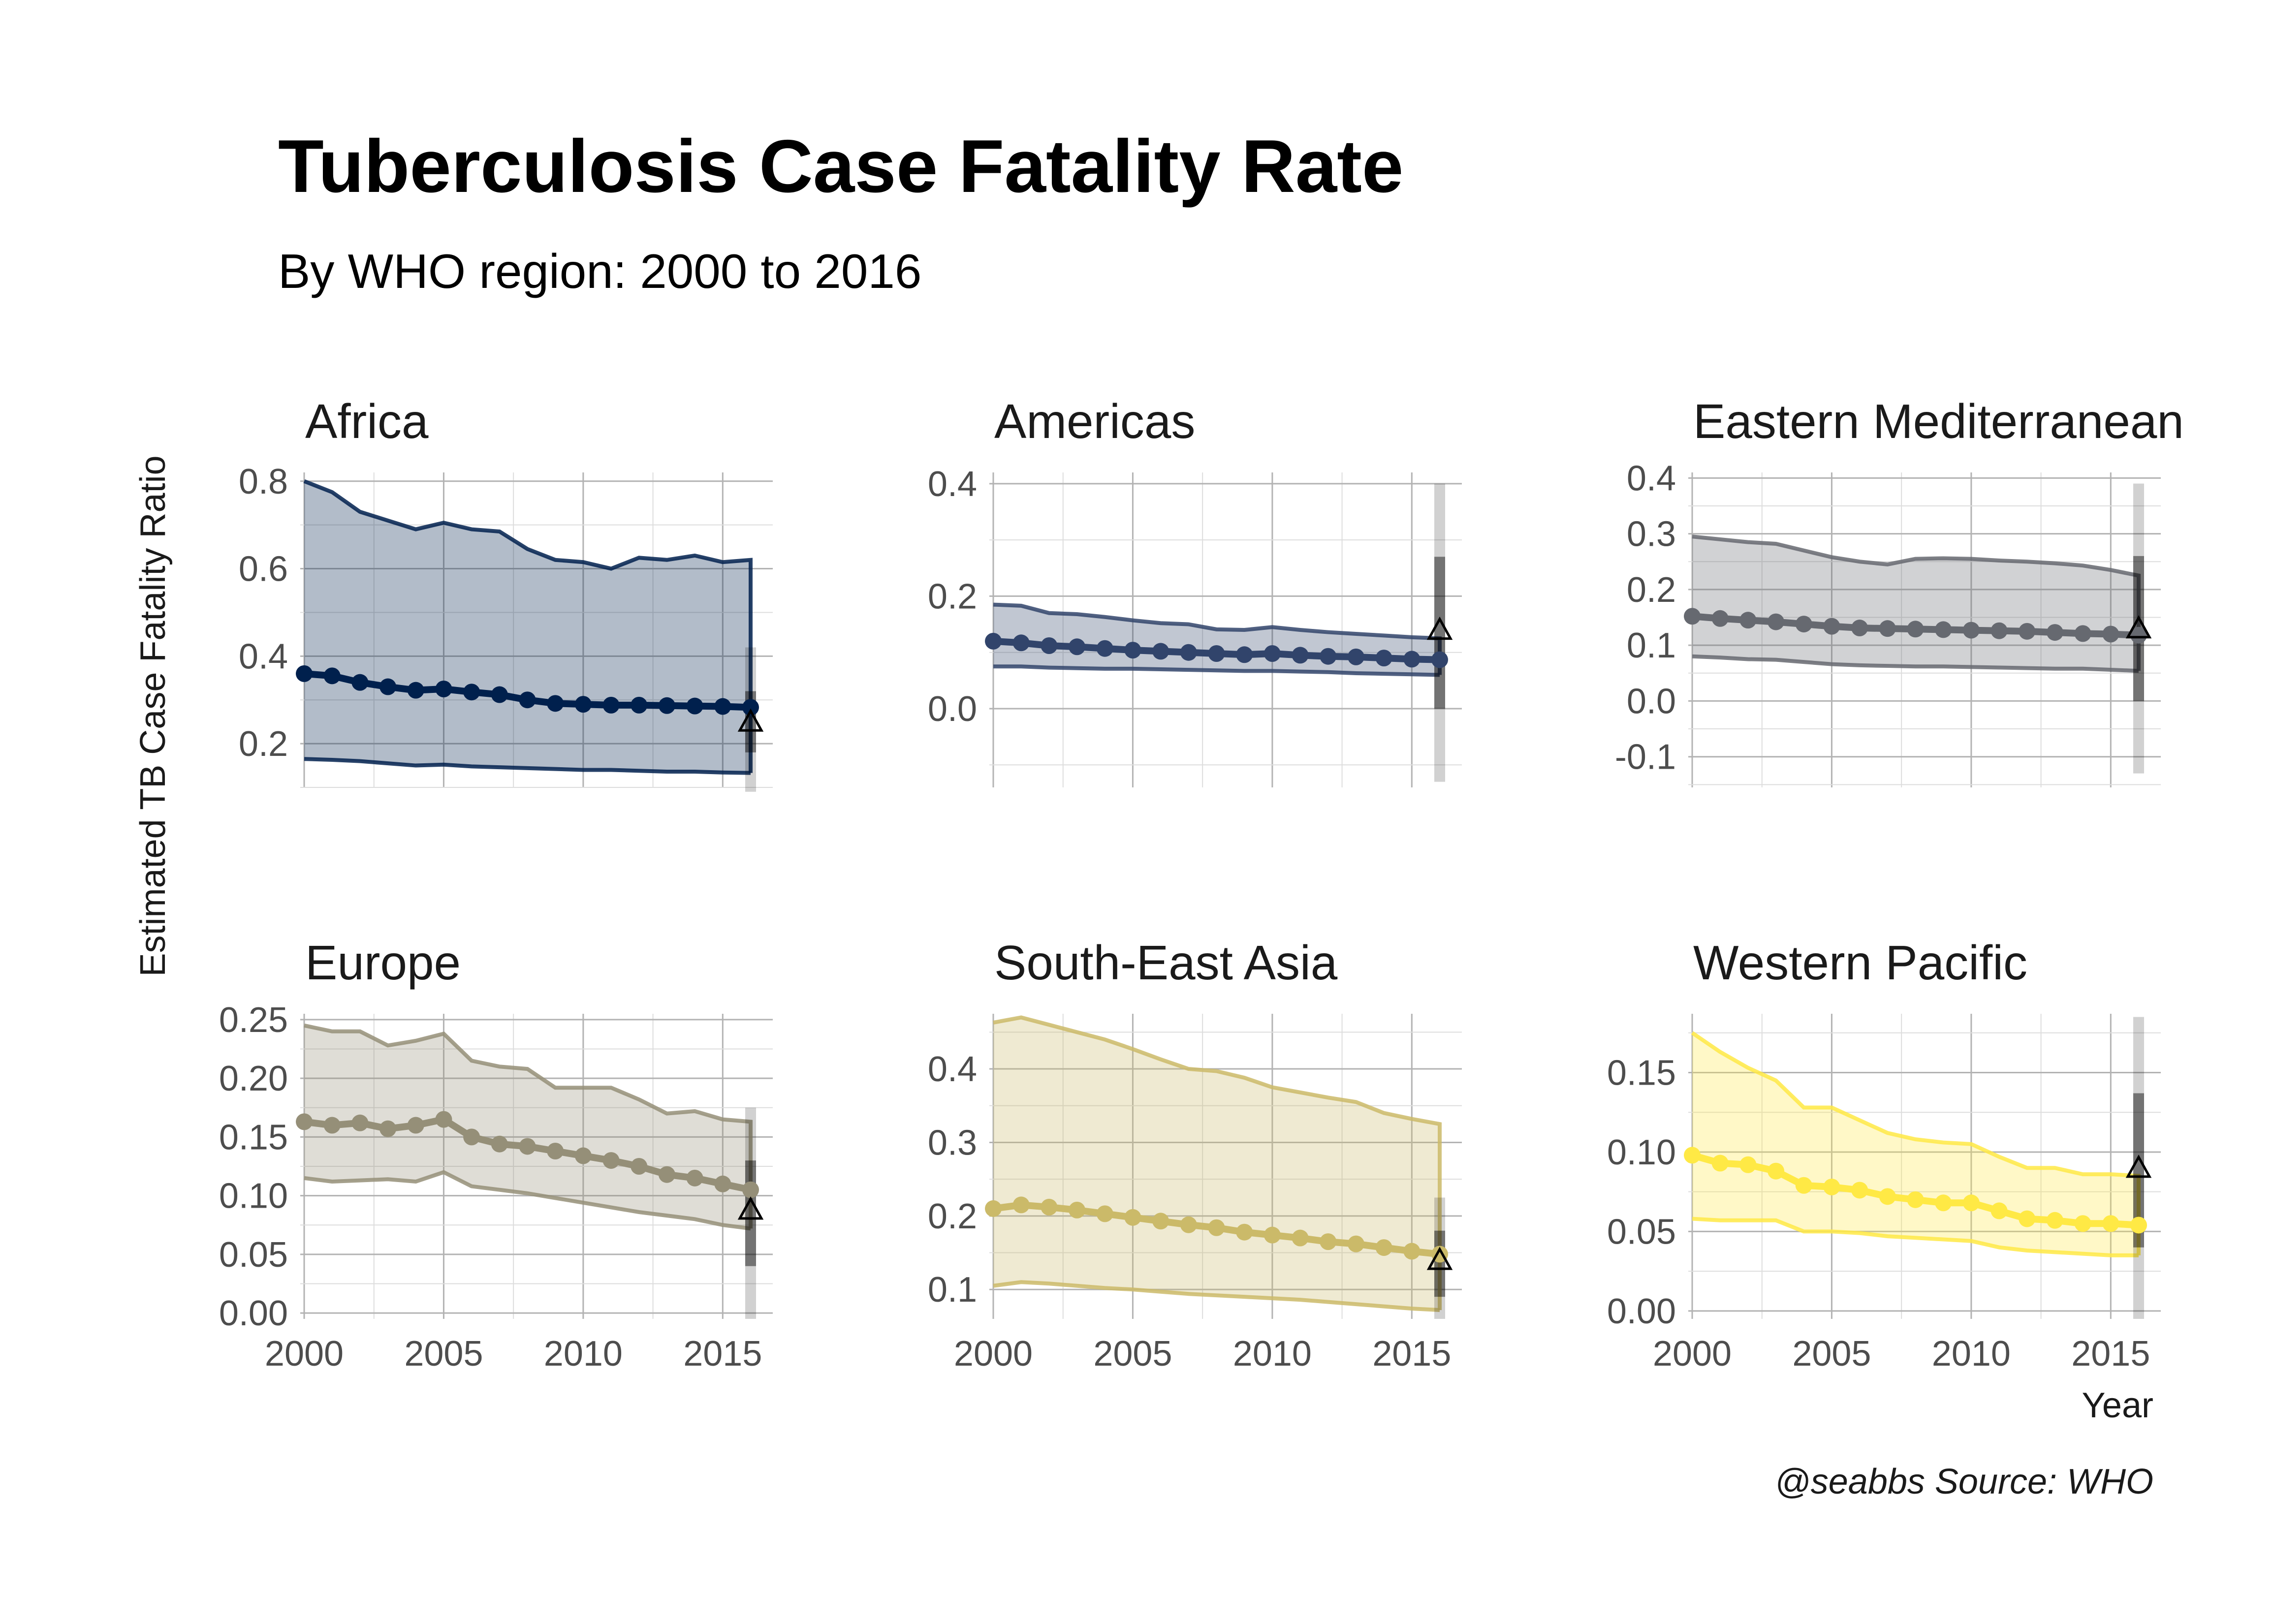 This screenshot has width=2274, height=1624. I want to click on y-tick-label: 0.10, so click(254, 1196).